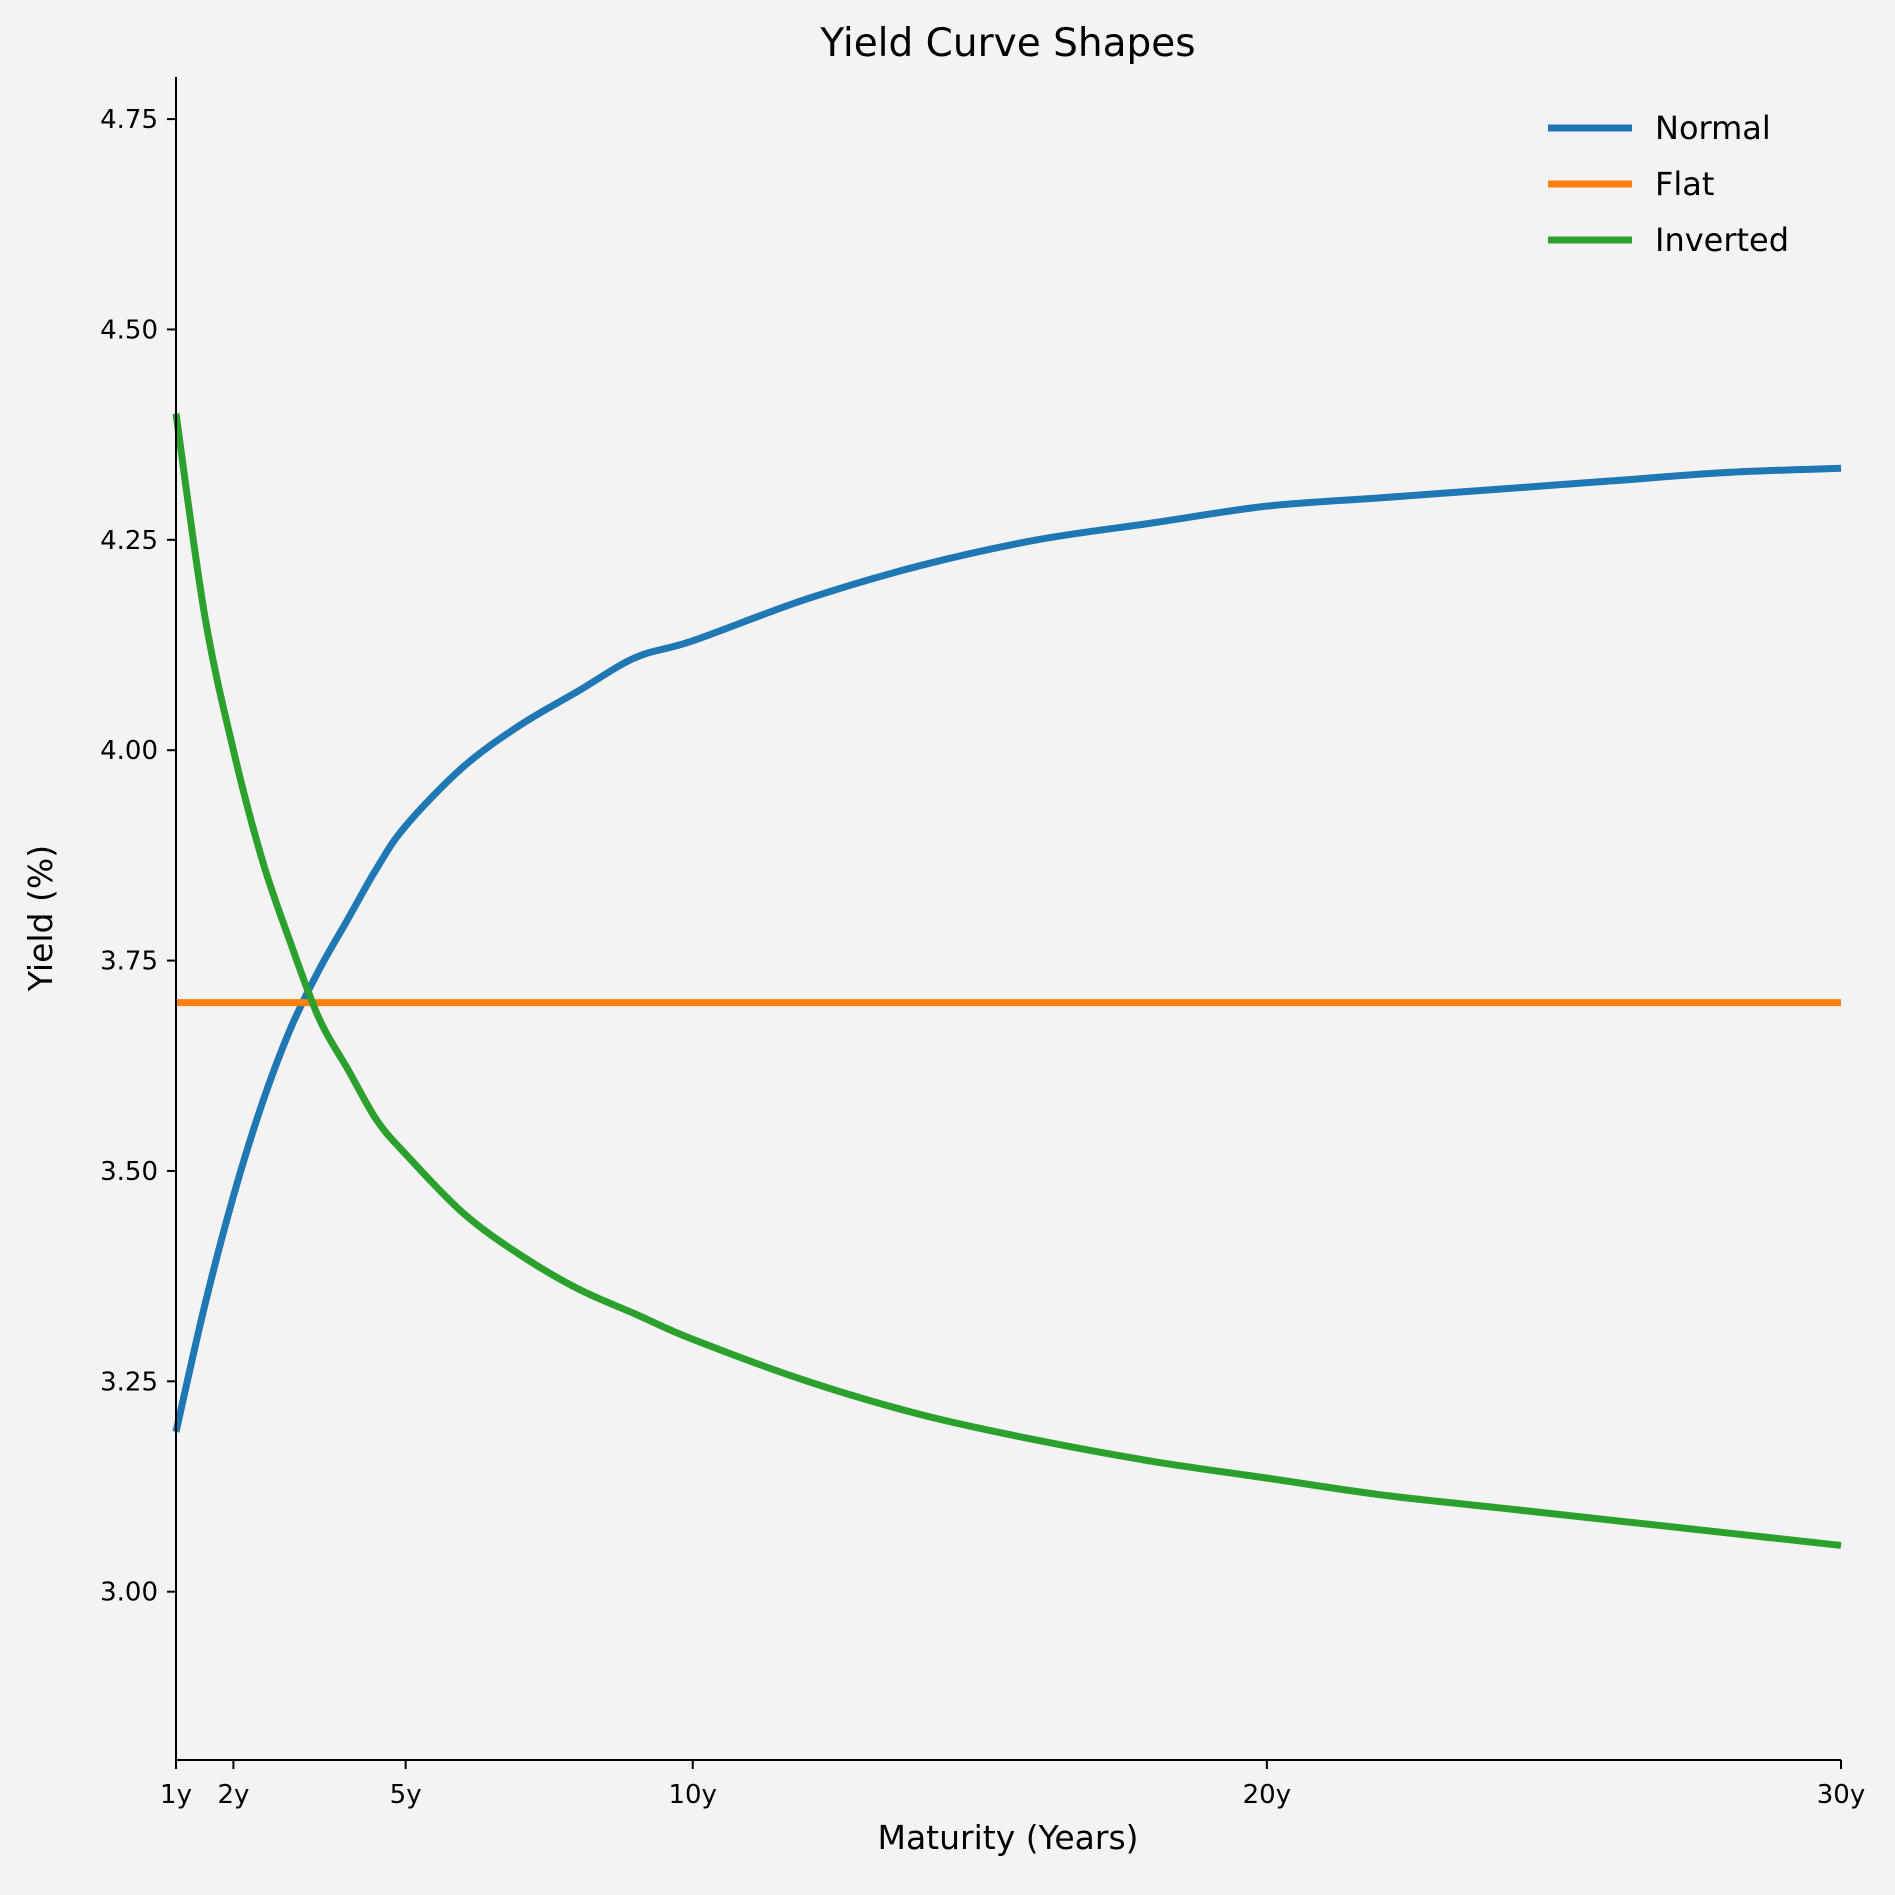 The image size is (1895, 1895). I want to click on y-tick-label: 4.75, so click(129, 120).